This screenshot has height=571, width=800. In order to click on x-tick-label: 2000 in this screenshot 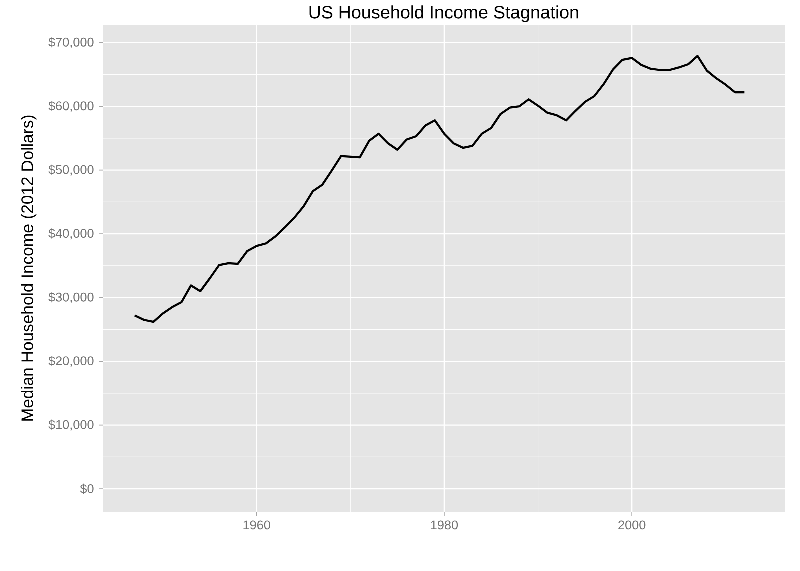, I will do `click(632, 525)`.